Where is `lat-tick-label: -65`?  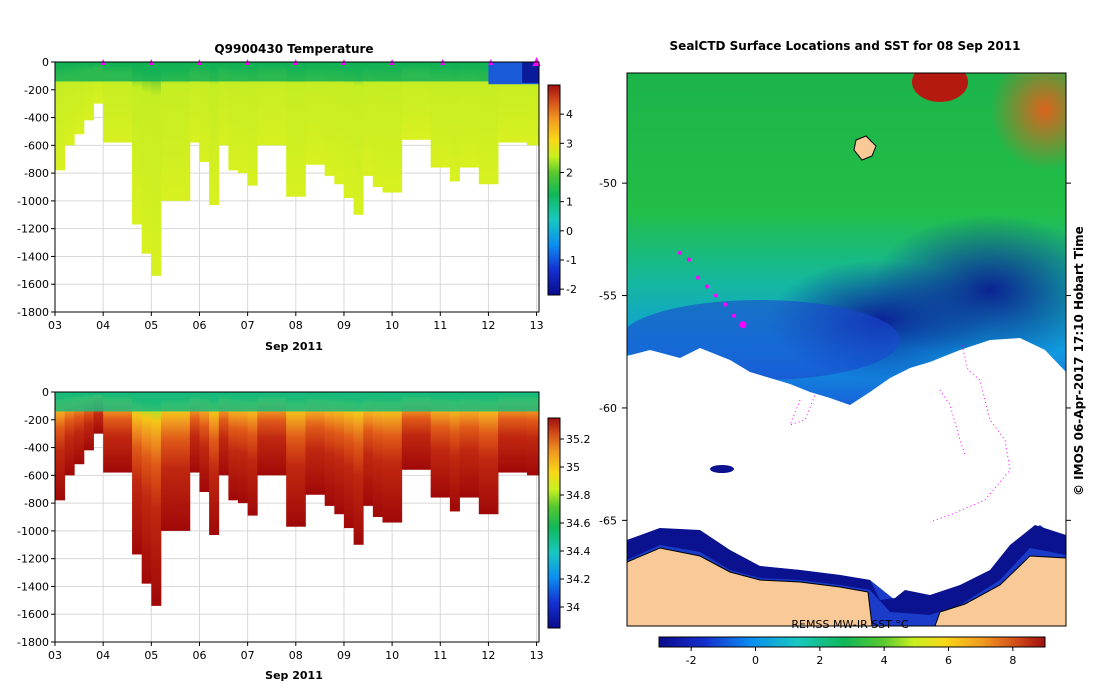
lat-tick-label: -65 is located at coordinates (608, 520).